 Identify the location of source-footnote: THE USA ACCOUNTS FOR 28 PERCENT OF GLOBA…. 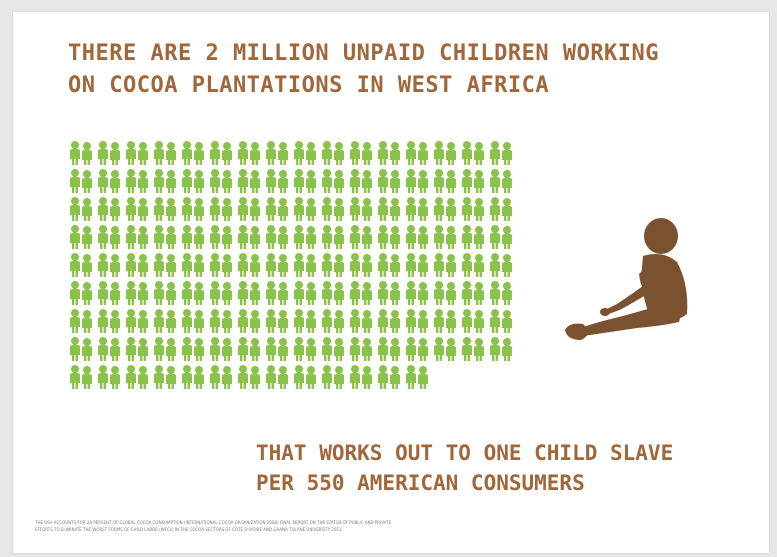
(385, 526).